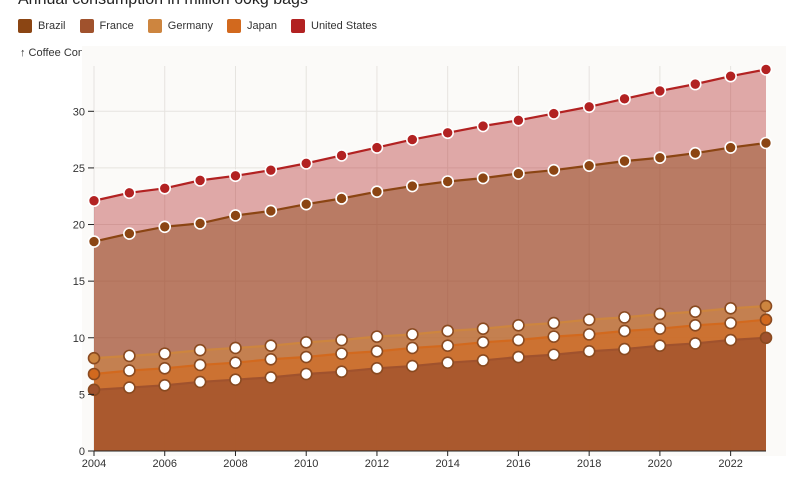 The width and height of the screenshot is (800, 500). I want to click on legend-item-japan: Japan, so click(252, 26).